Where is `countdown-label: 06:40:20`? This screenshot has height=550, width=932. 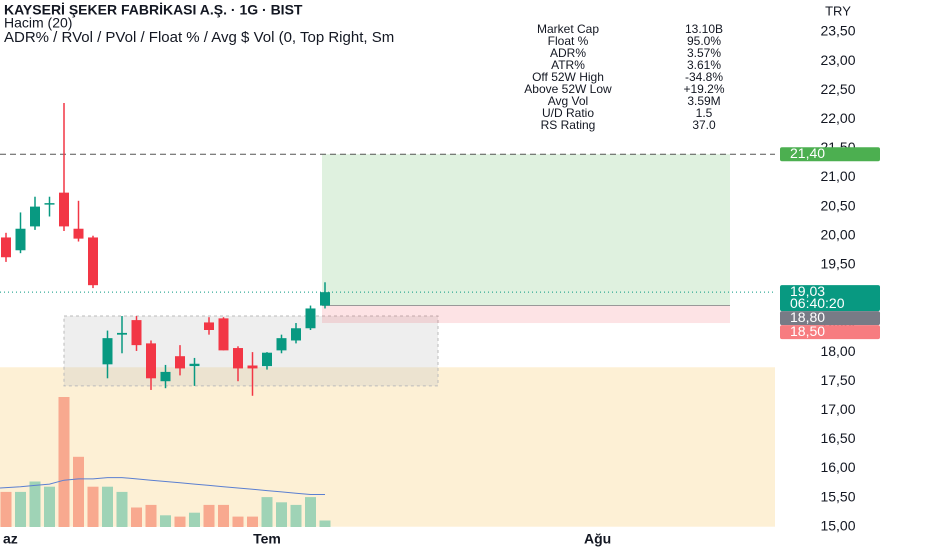
countdown-label: 06:40:20 is located at coordinates (817, 303).